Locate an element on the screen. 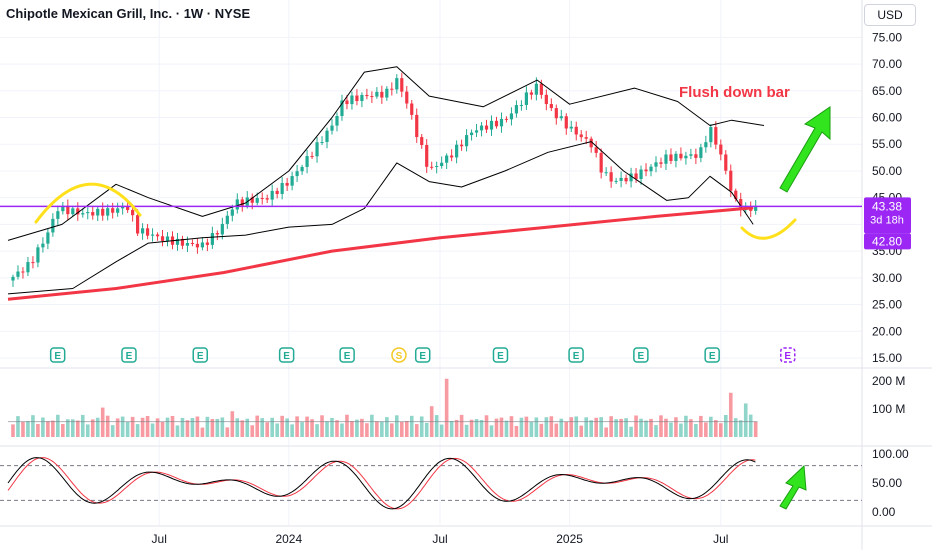  stochastic-panel is located at coordinates (431, 483).